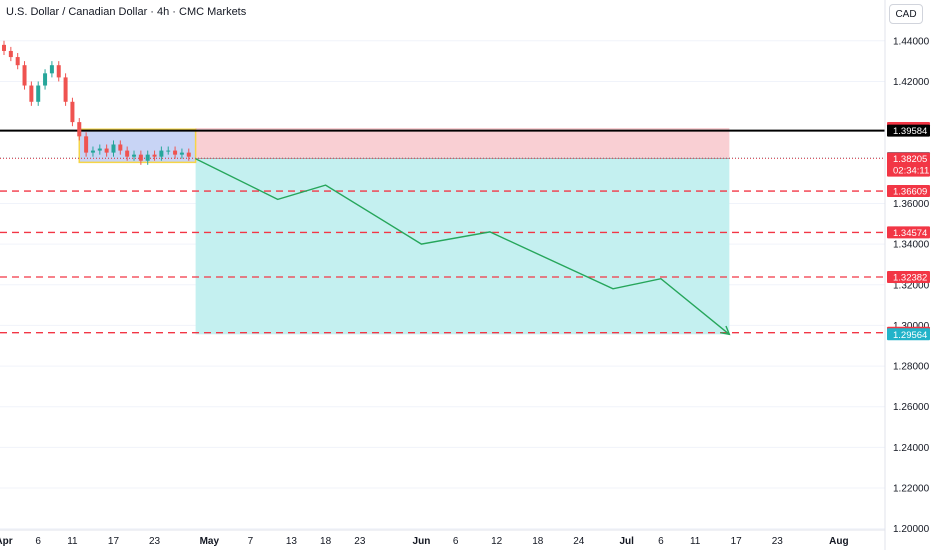 Image resolution: width=932 pixels, height=550 pixels. I want to click on x-tick-label: Apr, so click(6, 541).